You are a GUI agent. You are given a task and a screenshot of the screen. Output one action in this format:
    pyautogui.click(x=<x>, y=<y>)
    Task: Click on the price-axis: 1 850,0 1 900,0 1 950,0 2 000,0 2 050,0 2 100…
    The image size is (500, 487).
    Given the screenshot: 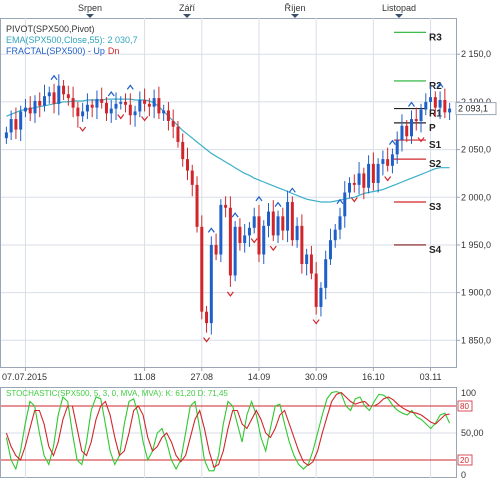 What is the action you would take?
    pyautogui.click(x=473, y=197)
    